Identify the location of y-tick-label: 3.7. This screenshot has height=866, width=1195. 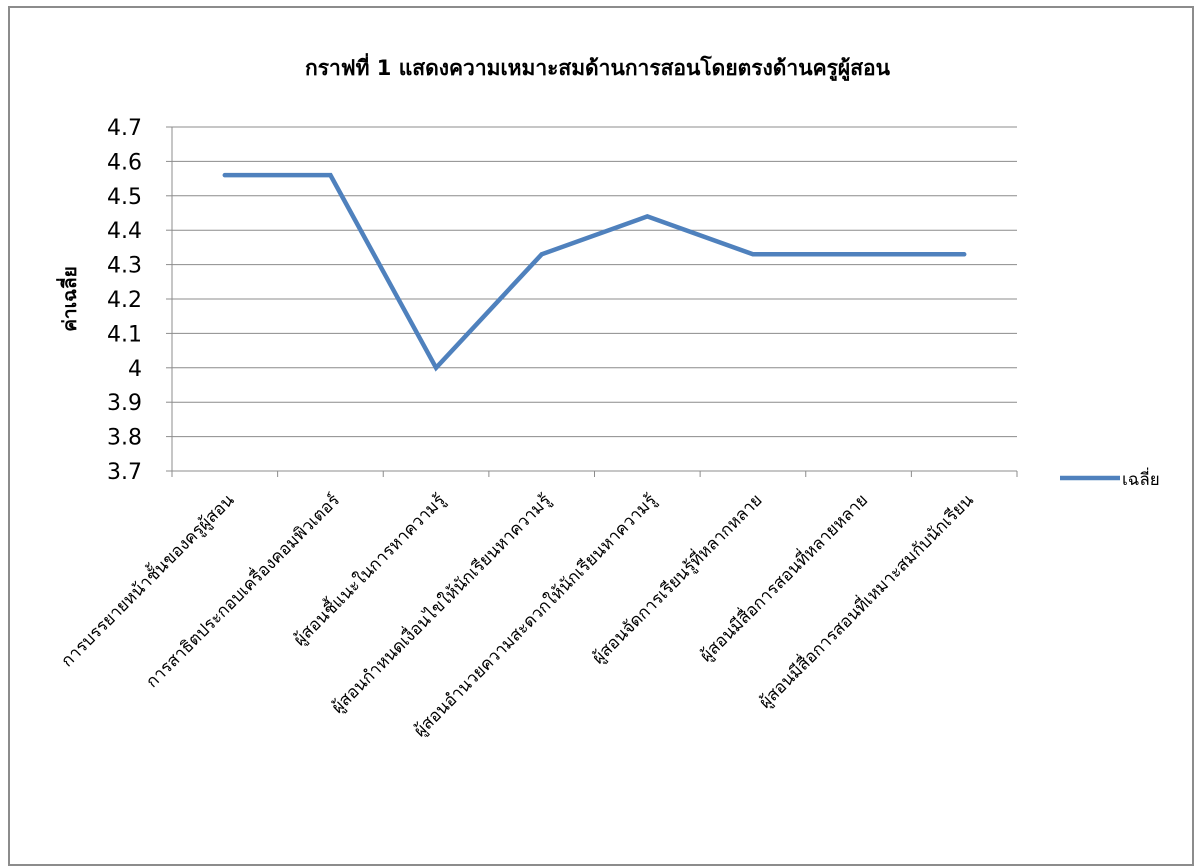
(124, 472).